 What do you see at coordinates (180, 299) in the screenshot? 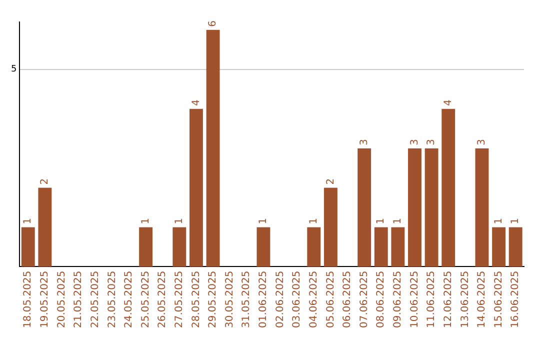
I see `x-tick-label: 27.05.2025` at bounding box center [180, 299].